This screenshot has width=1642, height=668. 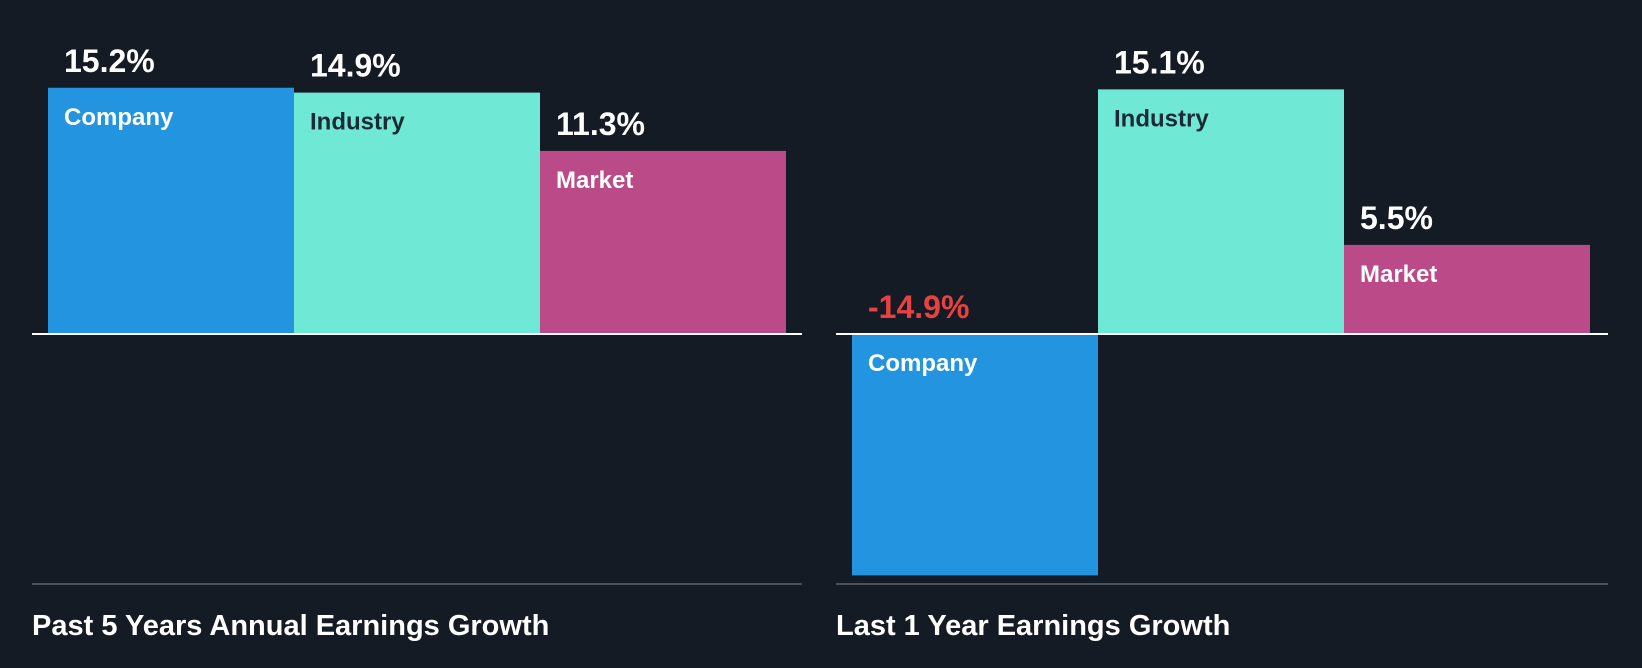 I want to click on value-label-industry: 15.1%, so click(x=1159, y=62).